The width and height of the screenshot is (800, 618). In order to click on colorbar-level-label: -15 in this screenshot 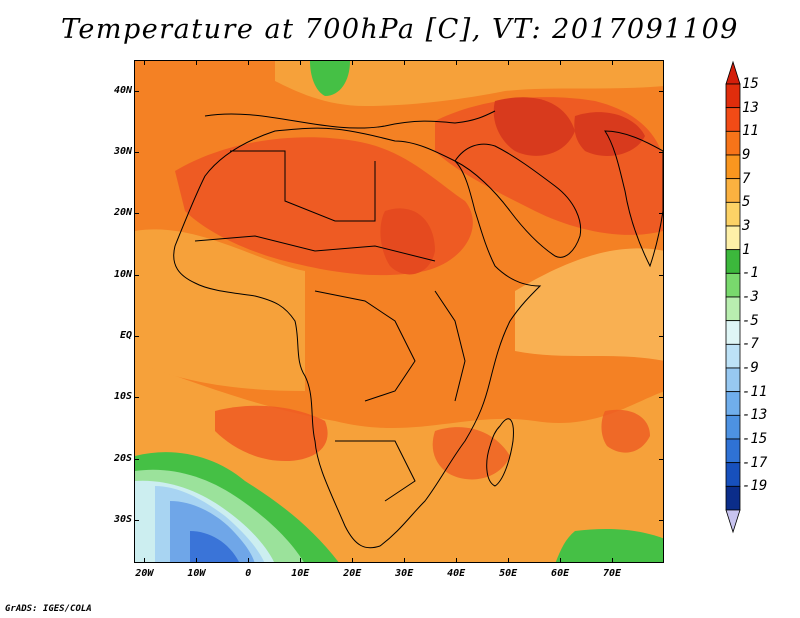, I will do `click(755, 439)`.